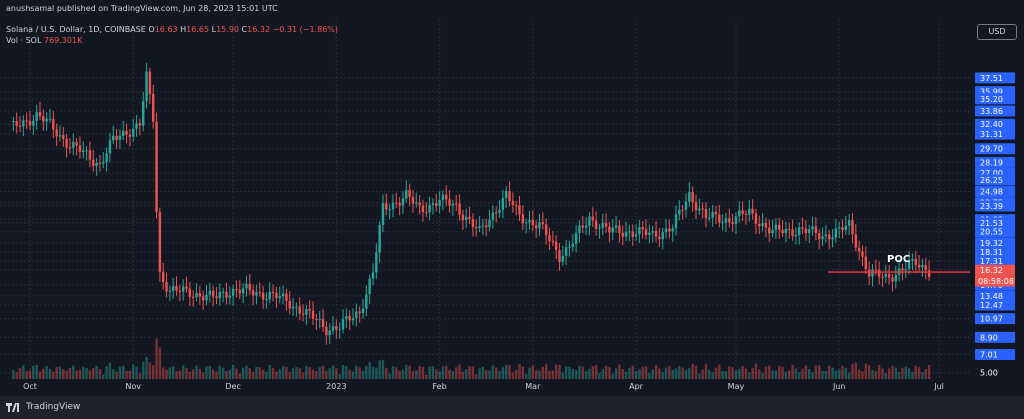 The image size is (1024, 419). What do you see at coordinates (989, 373) in the screenshot?
I see `price-label: 5.00` at bounding box center [989, 373].